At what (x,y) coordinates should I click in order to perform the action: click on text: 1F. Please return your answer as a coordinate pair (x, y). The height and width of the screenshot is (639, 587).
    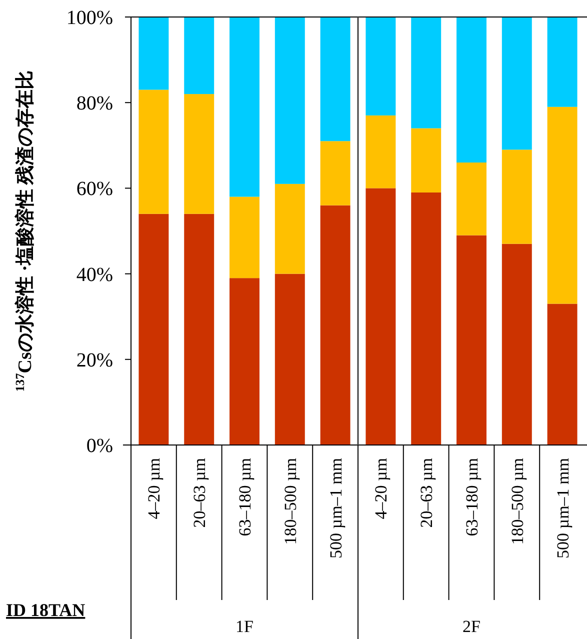
    Looking at the image, I should click on (245, 626).